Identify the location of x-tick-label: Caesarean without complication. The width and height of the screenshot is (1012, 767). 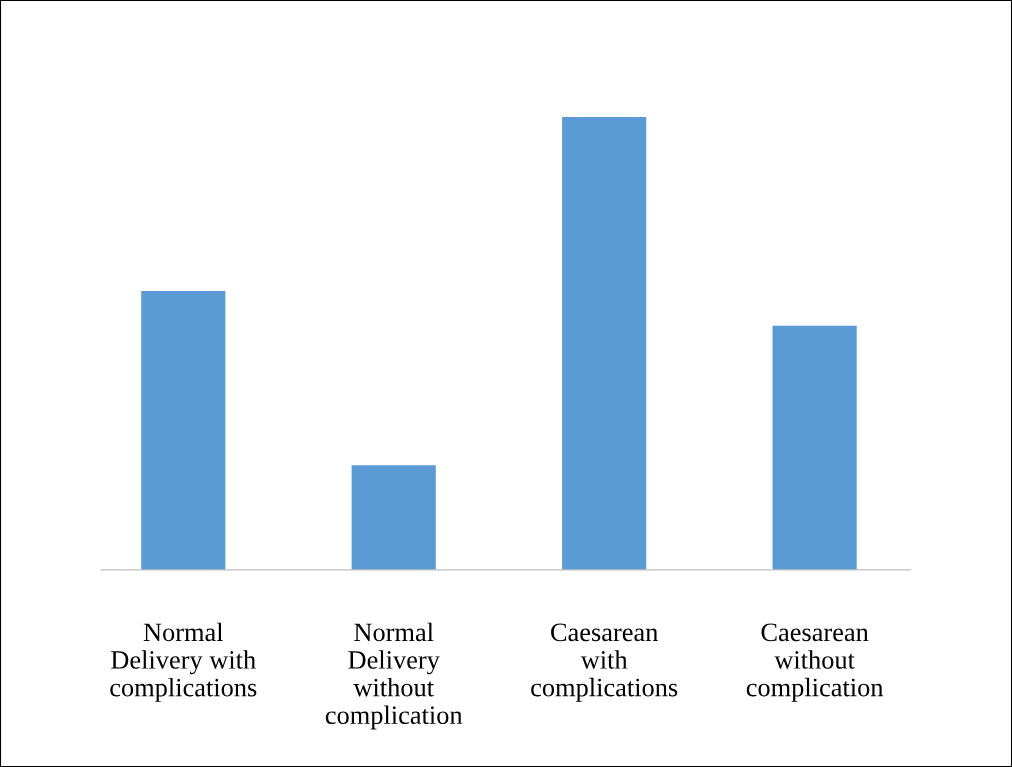
(815, 662).